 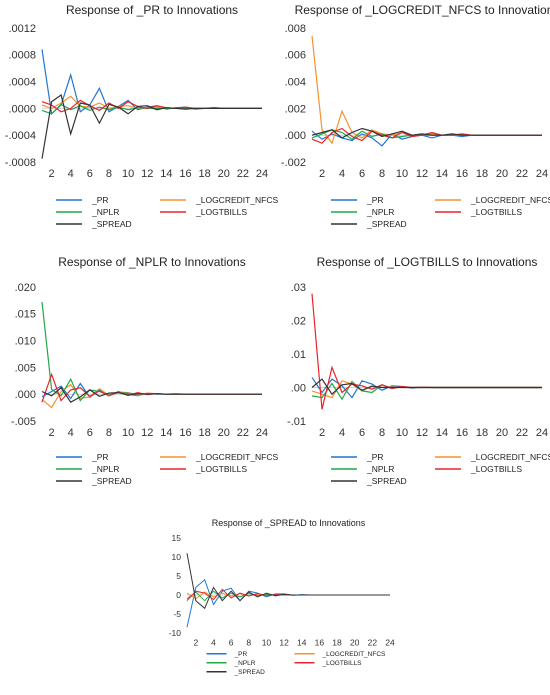 What do you see at coordinates (177, 614) in the screenshot?
I see `y-tick-label: -5` at bounding box center [177, 614].